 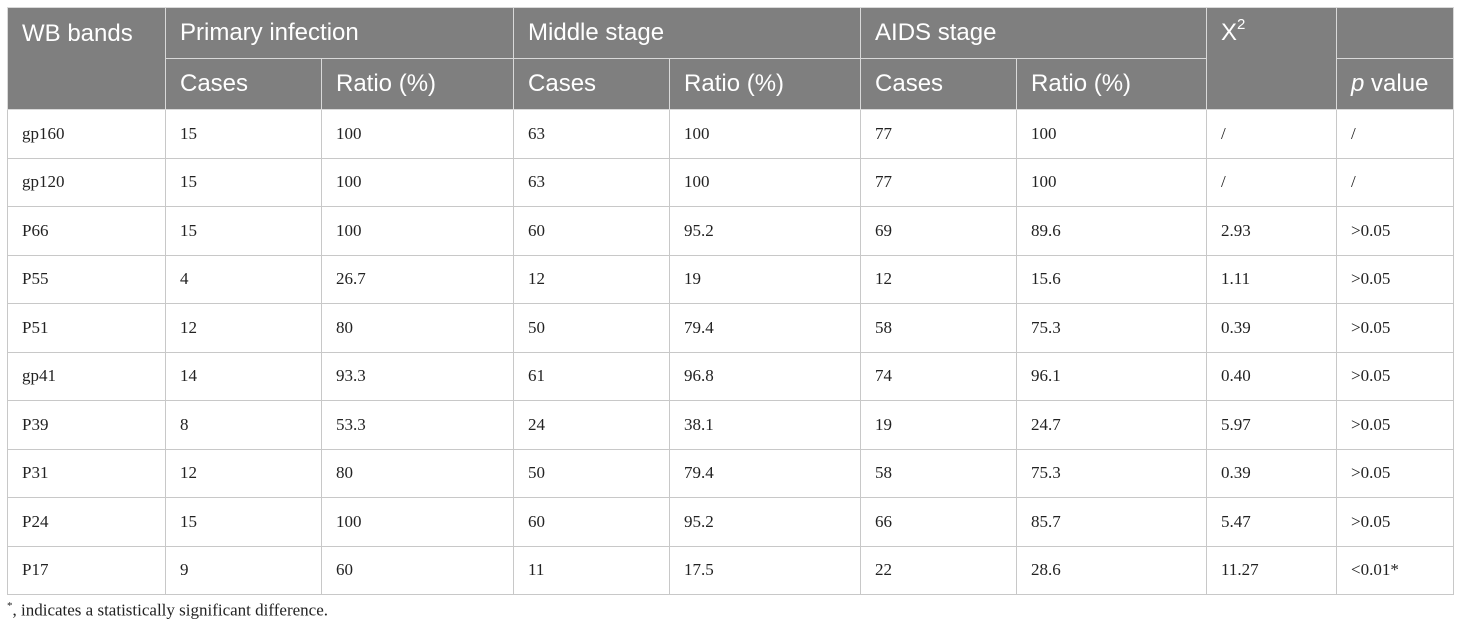 I want to click on band-cell: P66, so click(x=86, y=231).